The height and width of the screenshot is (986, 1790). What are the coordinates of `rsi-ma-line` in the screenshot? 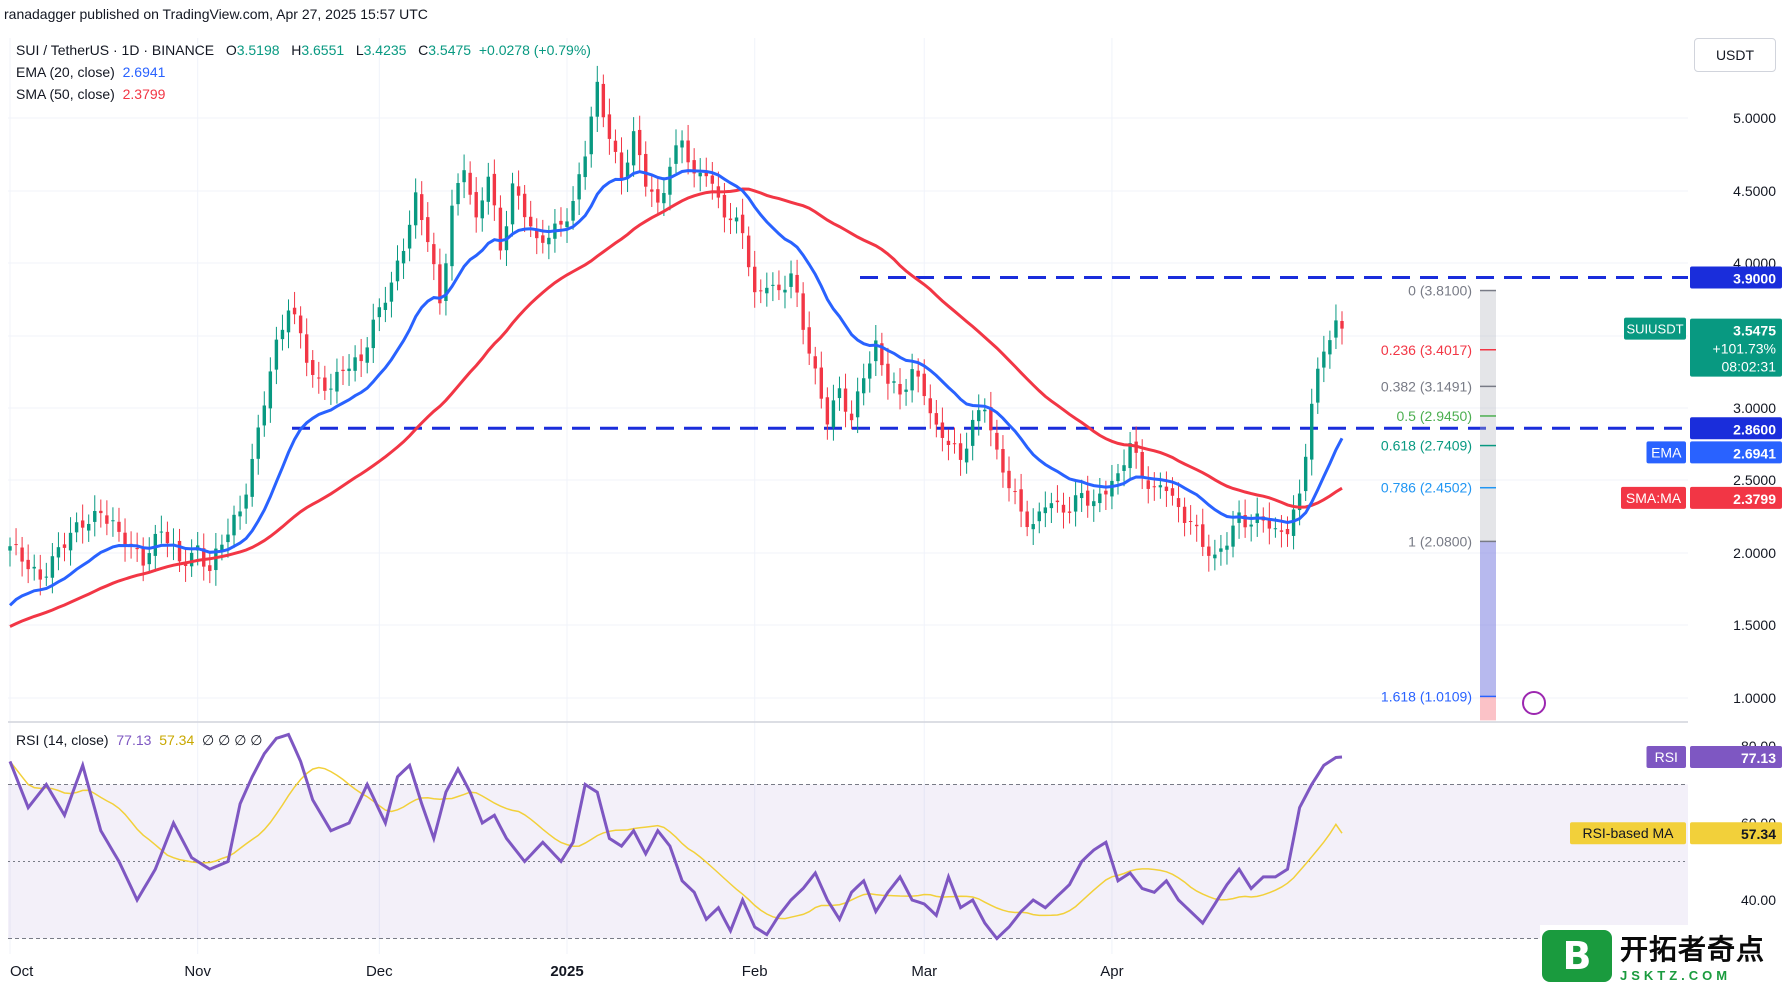 It's located at (676, 840).